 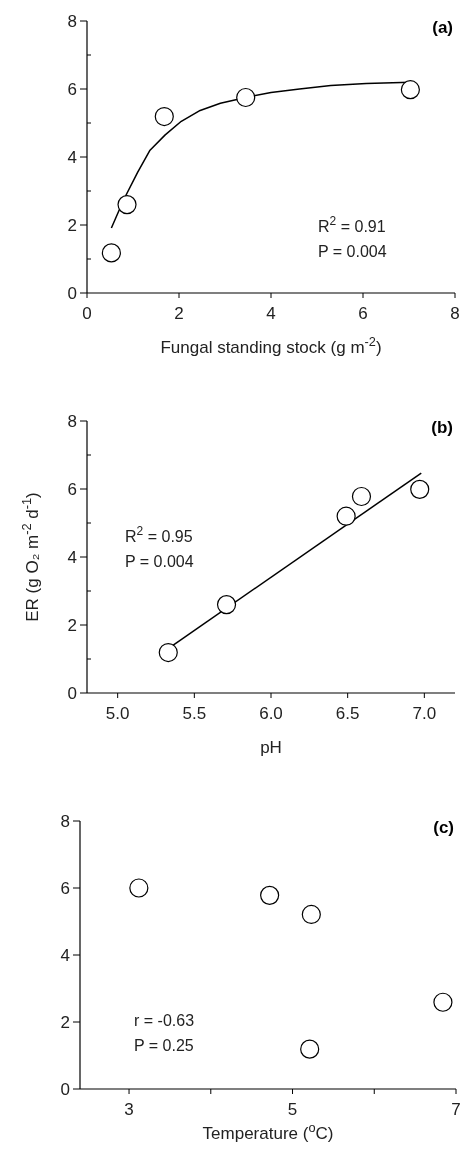 What do you see at coordinates (117, 713) in the screenshot?
I see `x-tick-label: 5.0` at bounding box center [117, 713].